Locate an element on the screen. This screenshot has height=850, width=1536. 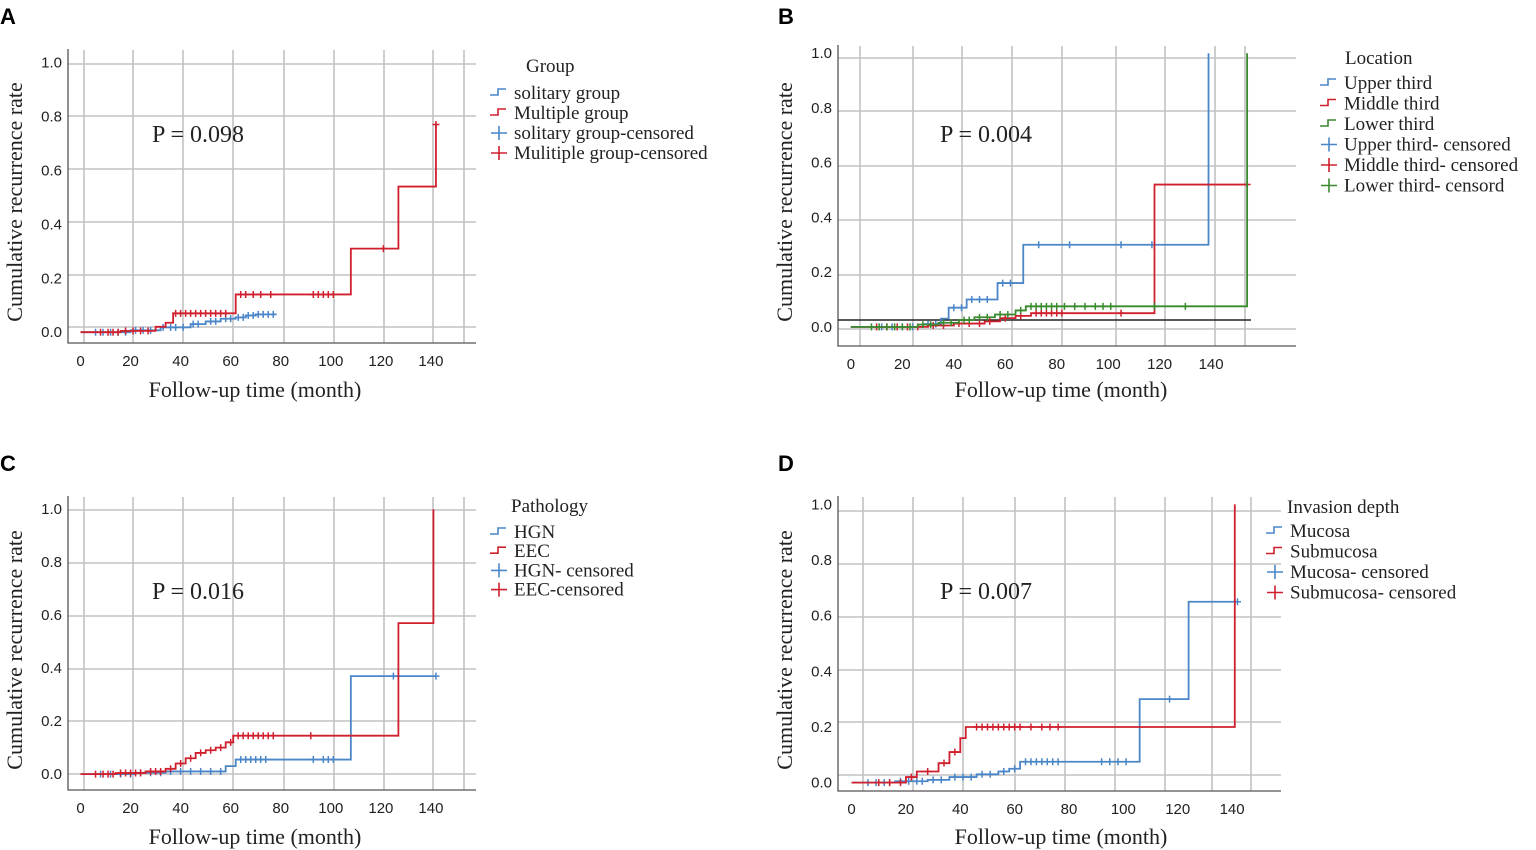
x-tick-label: 0 is located at coordinates (80, 361).